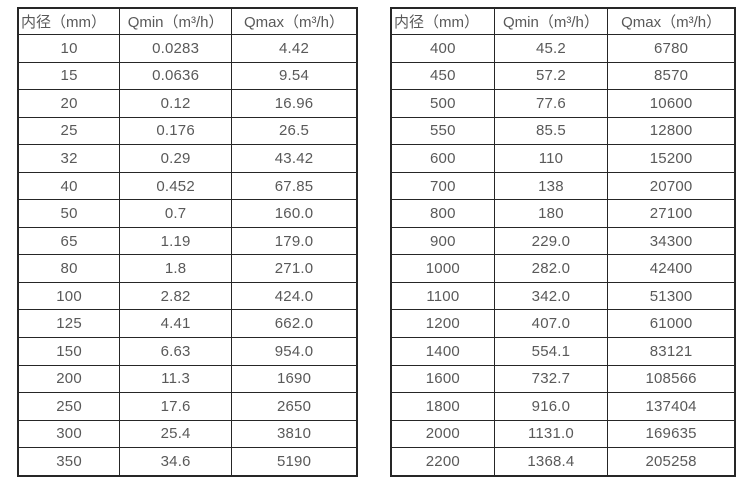 The image size is (750, 483). I want to click on table-cell: 1000, so click(442, 268).